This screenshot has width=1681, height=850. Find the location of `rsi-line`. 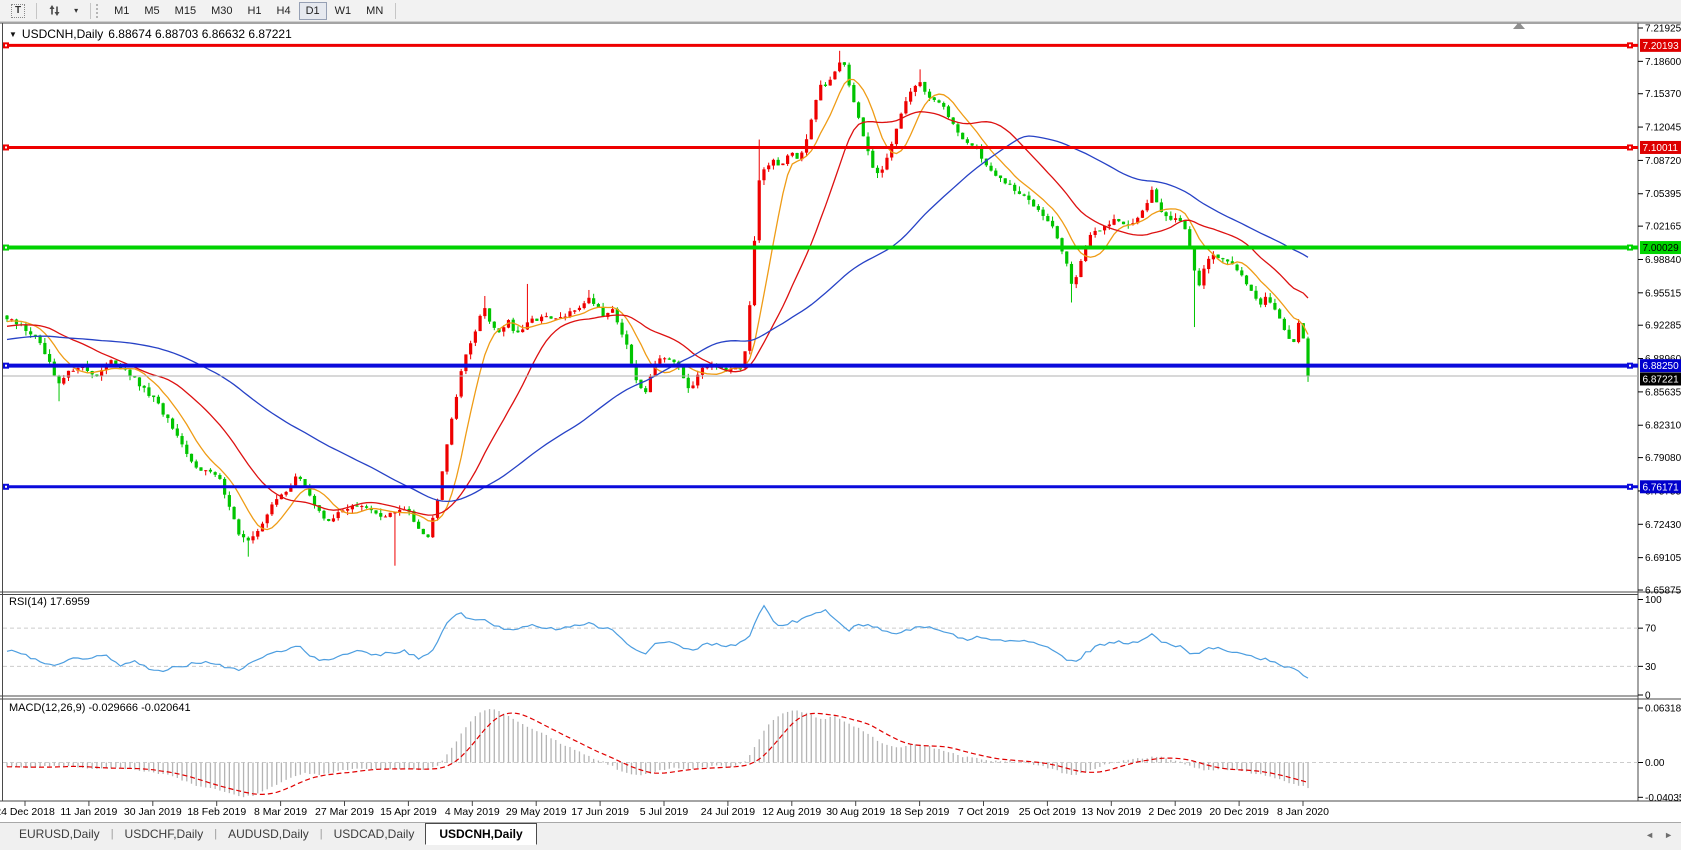

rsi-line is located at coordinates (657, 641).